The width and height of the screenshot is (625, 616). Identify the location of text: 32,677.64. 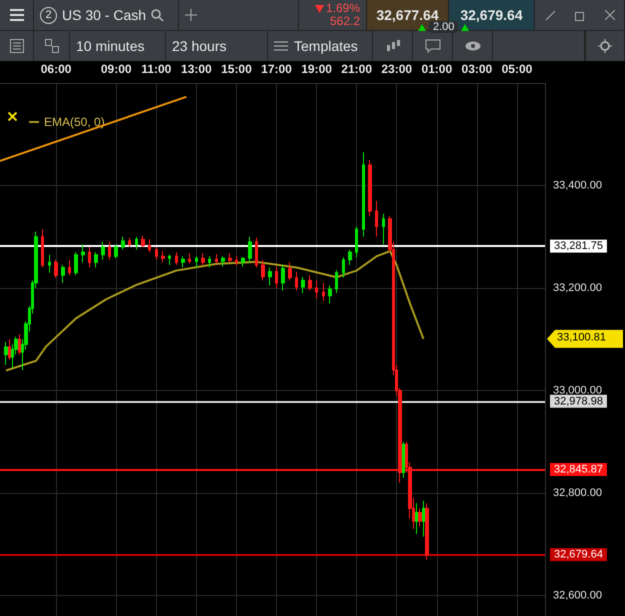
(407, 15).